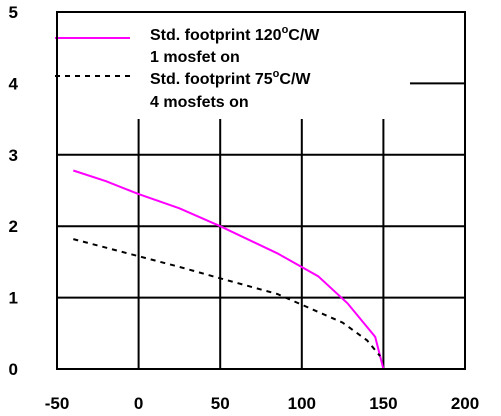 Image resolution: width=501 pixels, height=416 pixels. Describe the element at coordinates (13, 155) in the screenshot. I see `y-tick-label: 3` at that location.